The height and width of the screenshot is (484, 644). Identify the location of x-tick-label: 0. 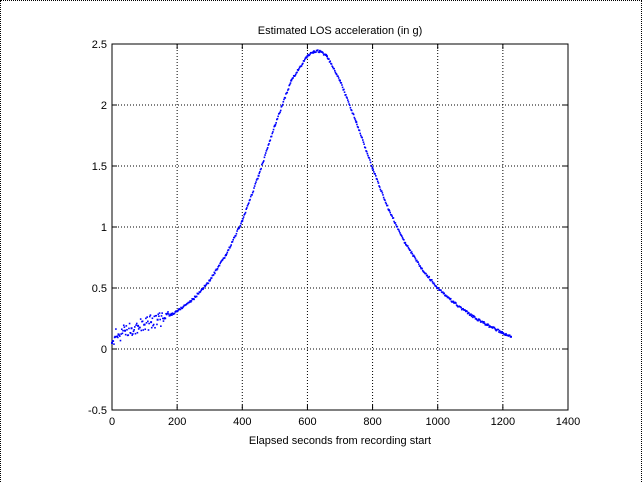
(112, 422).